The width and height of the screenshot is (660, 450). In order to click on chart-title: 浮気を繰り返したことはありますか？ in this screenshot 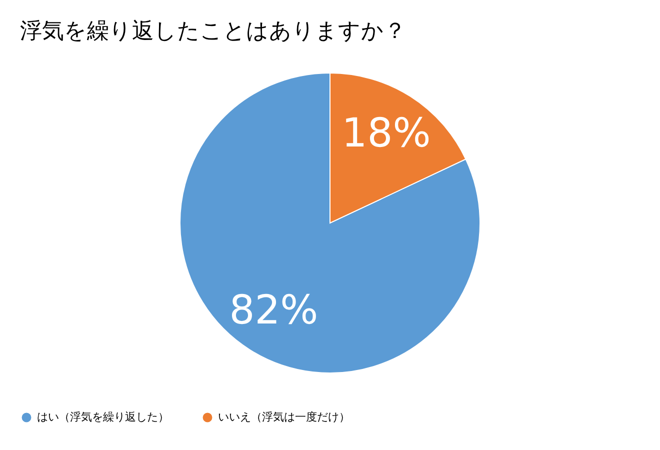, I will do `click(213, 31)`.